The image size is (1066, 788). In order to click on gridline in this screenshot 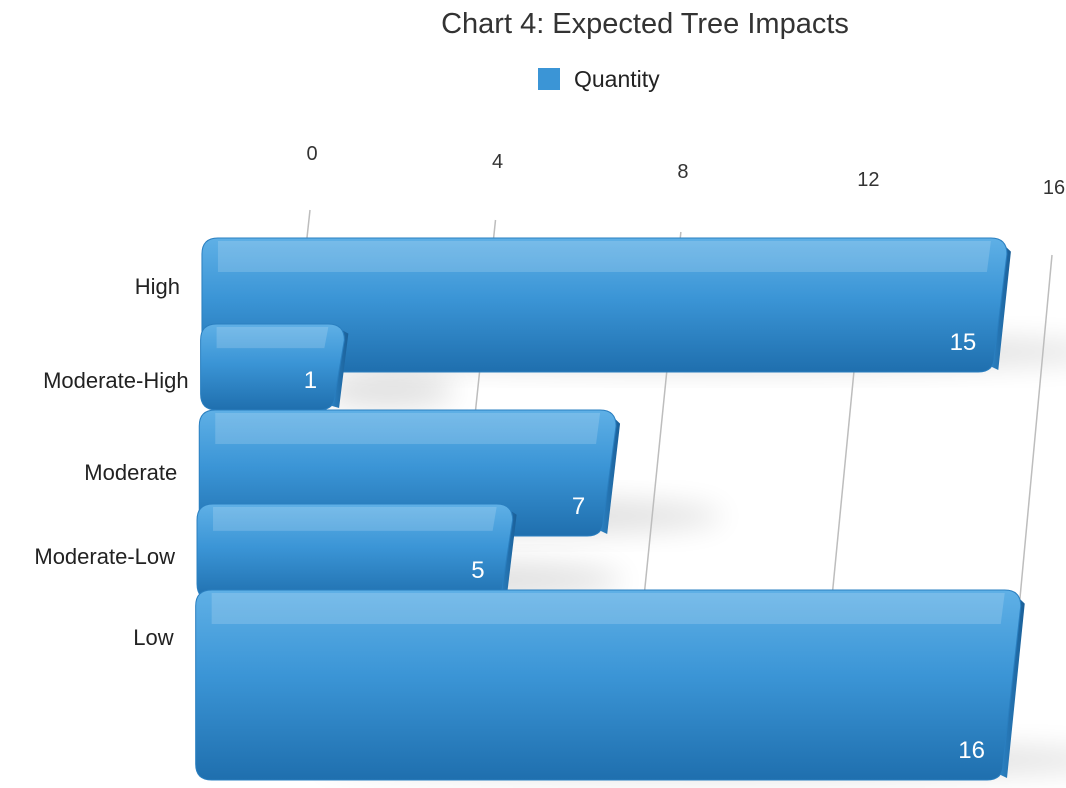, I will do `click(1034, 447)`.